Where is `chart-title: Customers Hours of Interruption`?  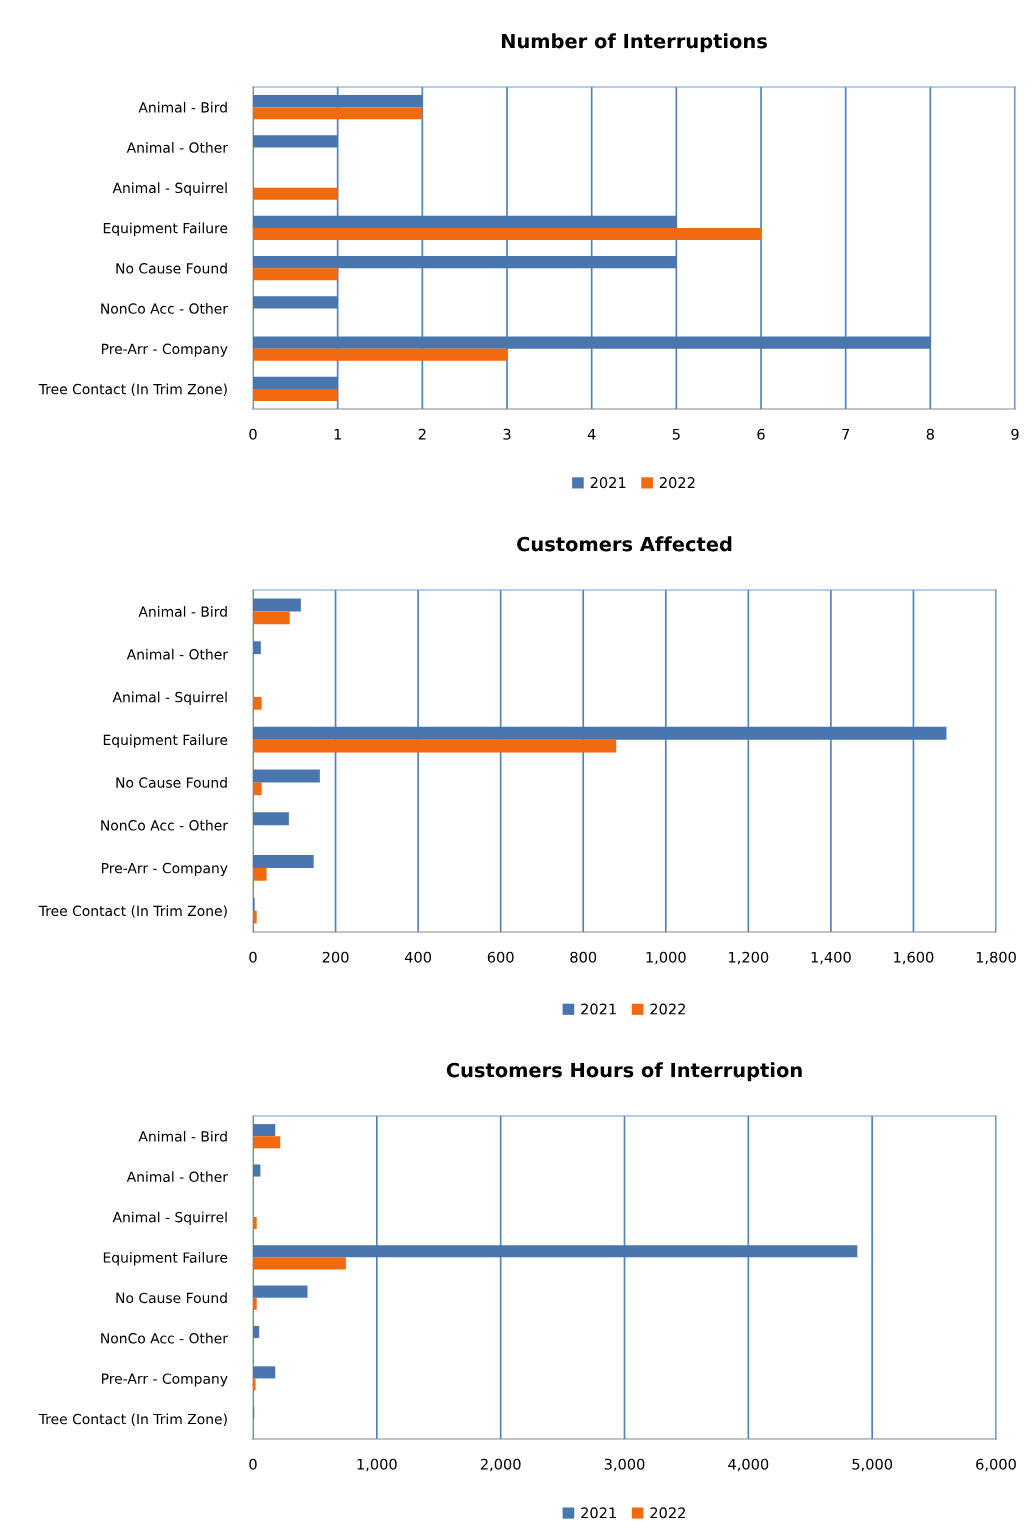
chart-title: Customers Hours of Interruption is located at coordinates (624, 1072).